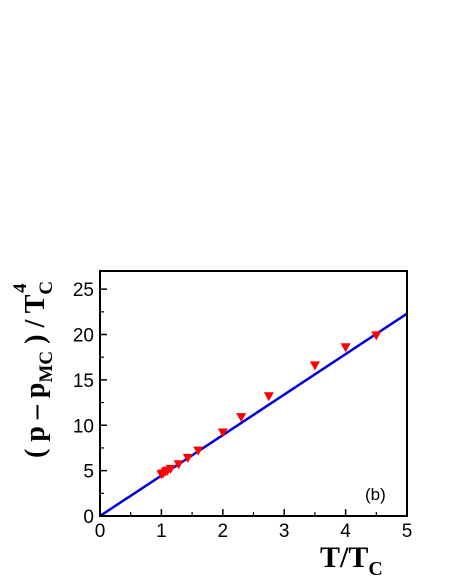 The image size is (454, 588). What do you see at coordinates (375, 494) in the screenshot?
I see `panel-label: (b)` at bounding box center [375, 494].